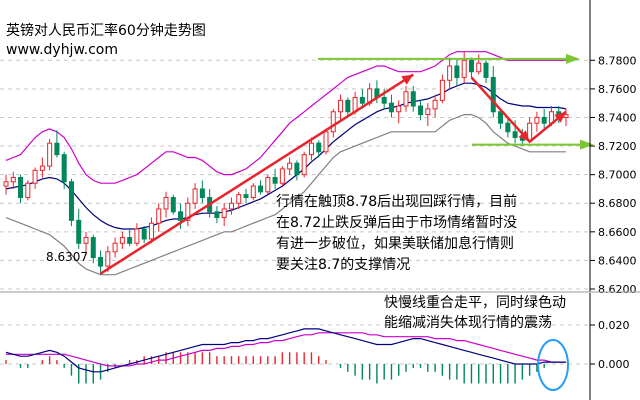  What do you see at coordinates (617, 260) in the screenshot?
I see `price-tick-label: 8.6400` at bounding box center [617, 260].